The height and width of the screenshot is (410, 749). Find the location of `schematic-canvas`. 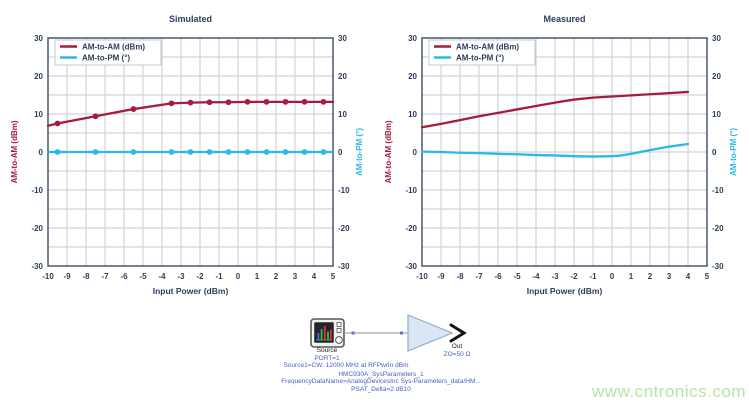

schematic-canvas is located at coordinates (388, 333).